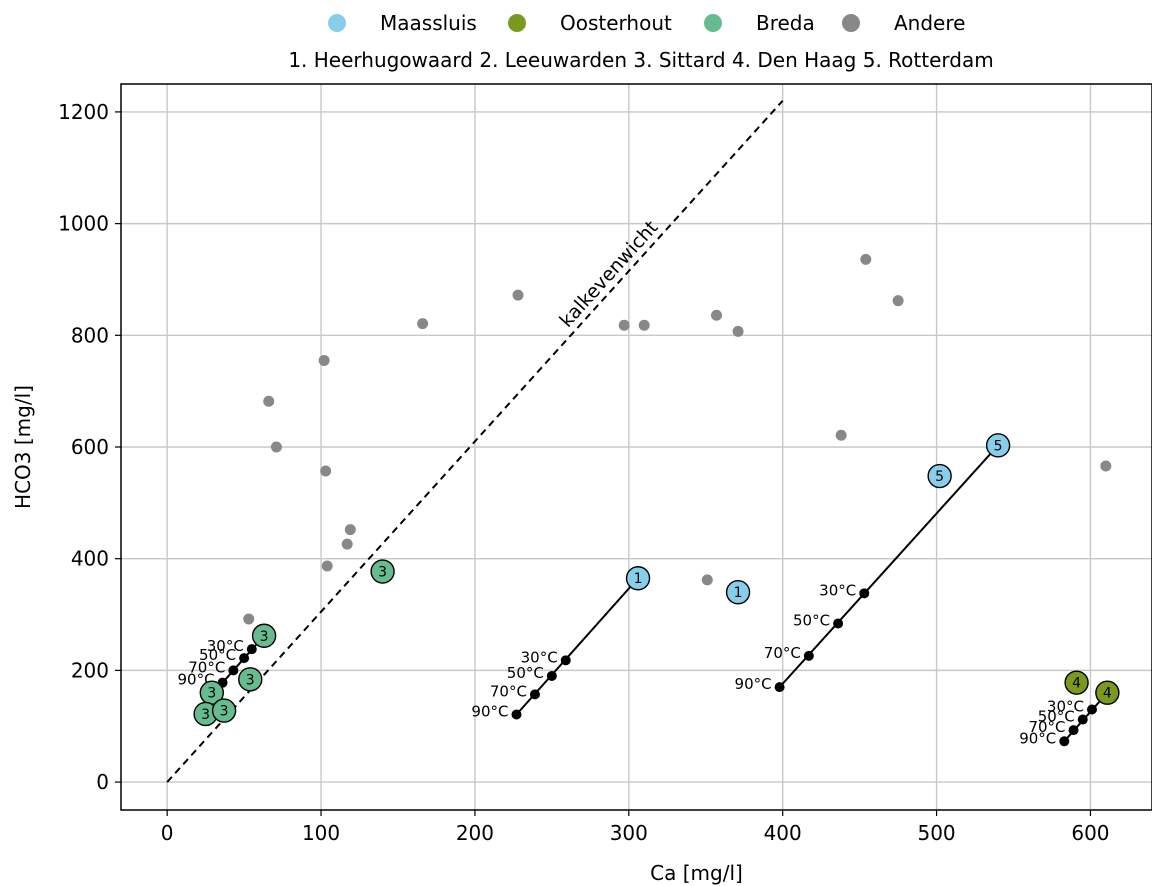  What do you see at coordinates (696, 873) in the screenshot?
I see `x-axis-label: Ca [mg/l]` at bounding box center [696, 873].